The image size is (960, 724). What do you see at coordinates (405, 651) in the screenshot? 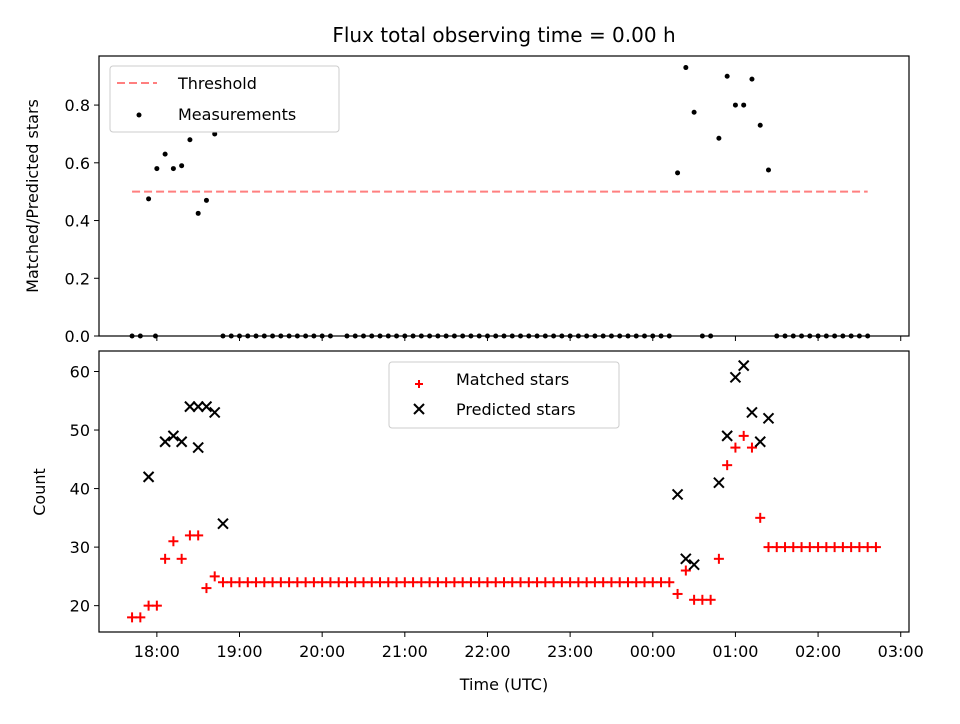
I see `count-x-tick-label: 21:00` at bounding box center [405, 651].